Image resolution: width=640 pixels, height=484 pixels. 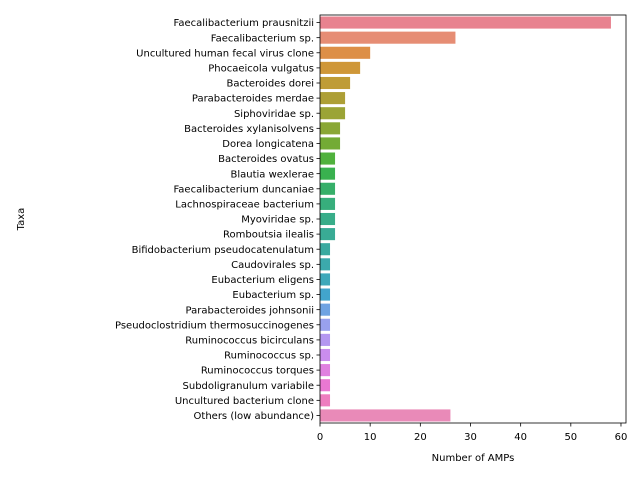 I want to click on x-axis-ticks: 0 10 20 30 40 50 60, so click(x=472, y=433).